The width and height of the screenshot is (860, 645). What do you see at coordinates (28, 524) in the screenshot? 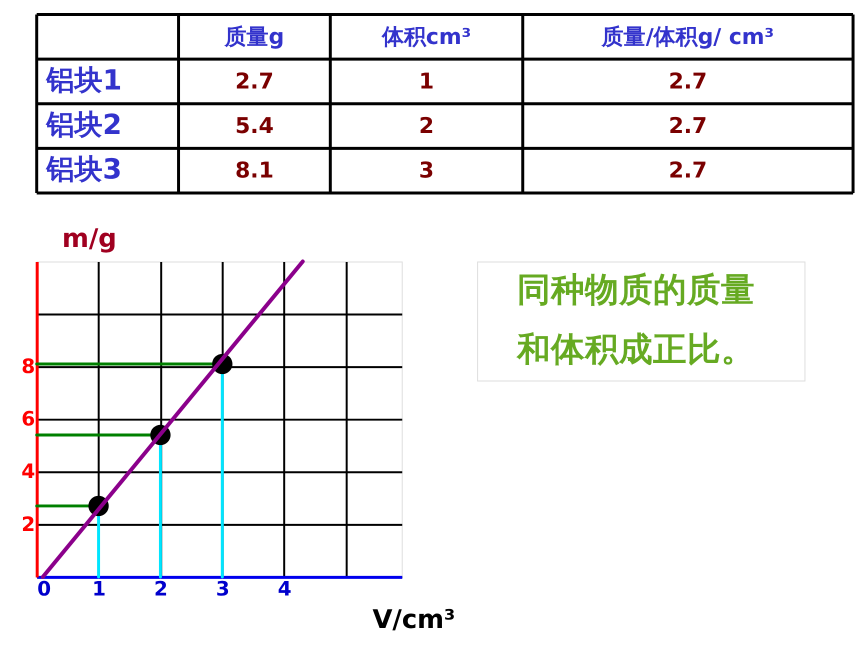
I see `y-tick-label: 2` at bounding box center [28, 524].